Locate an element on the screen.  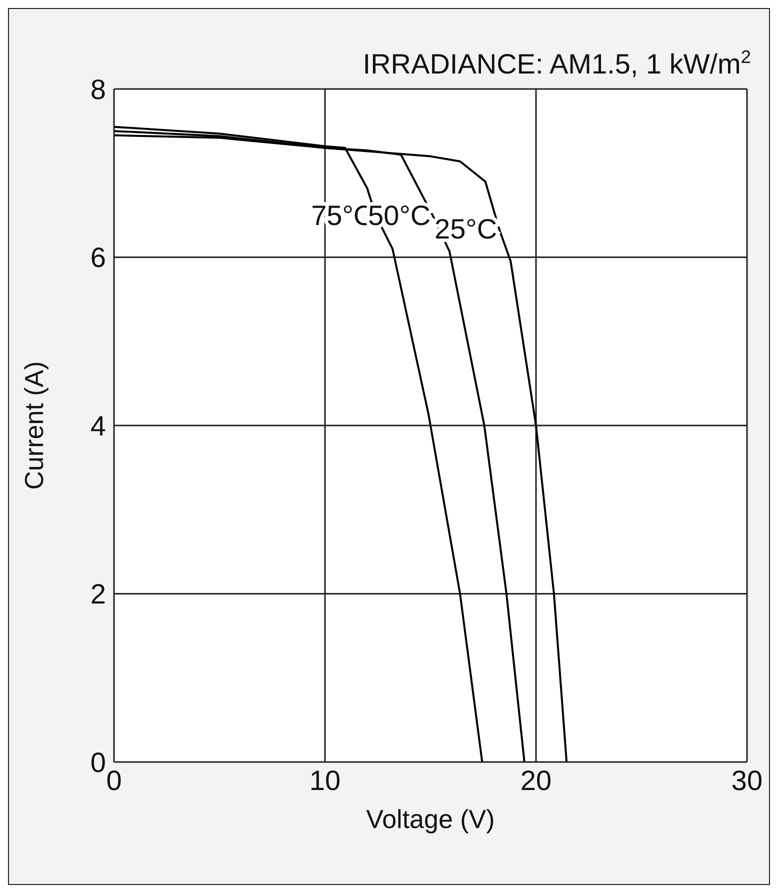
y-tick-label: 2 is located at coordinates (98, 594).